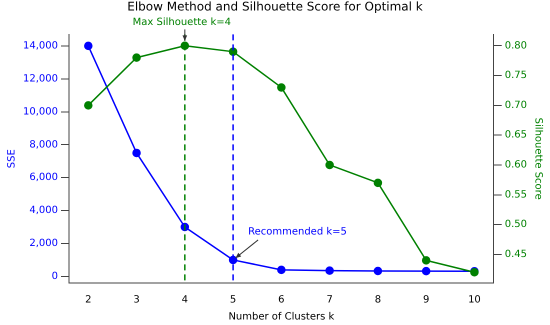 This screenshot has height=325, width=550. I want to click on x-tick-label: 3, so click(136, 300).